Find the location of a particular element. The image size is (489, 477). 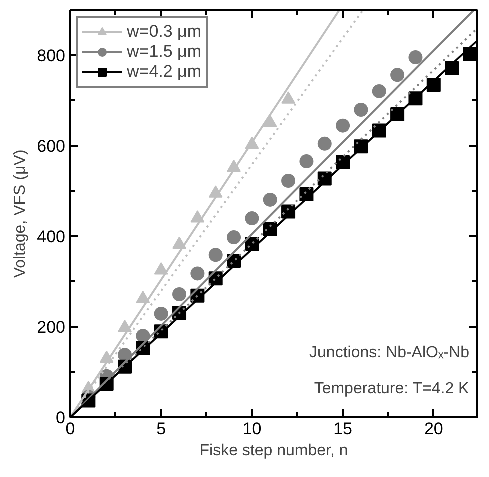

legend-label: w=4.2 μm is located at coordinates (164, 72).